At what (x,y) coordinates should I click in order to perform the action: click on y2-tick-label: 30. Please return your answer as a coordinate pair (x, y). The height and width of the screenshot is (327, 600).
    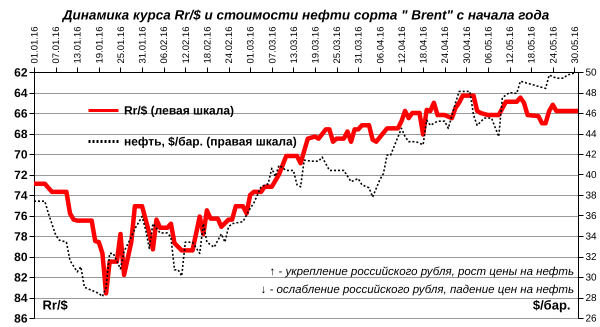
    Looking at the image, I should click on (592, 278).